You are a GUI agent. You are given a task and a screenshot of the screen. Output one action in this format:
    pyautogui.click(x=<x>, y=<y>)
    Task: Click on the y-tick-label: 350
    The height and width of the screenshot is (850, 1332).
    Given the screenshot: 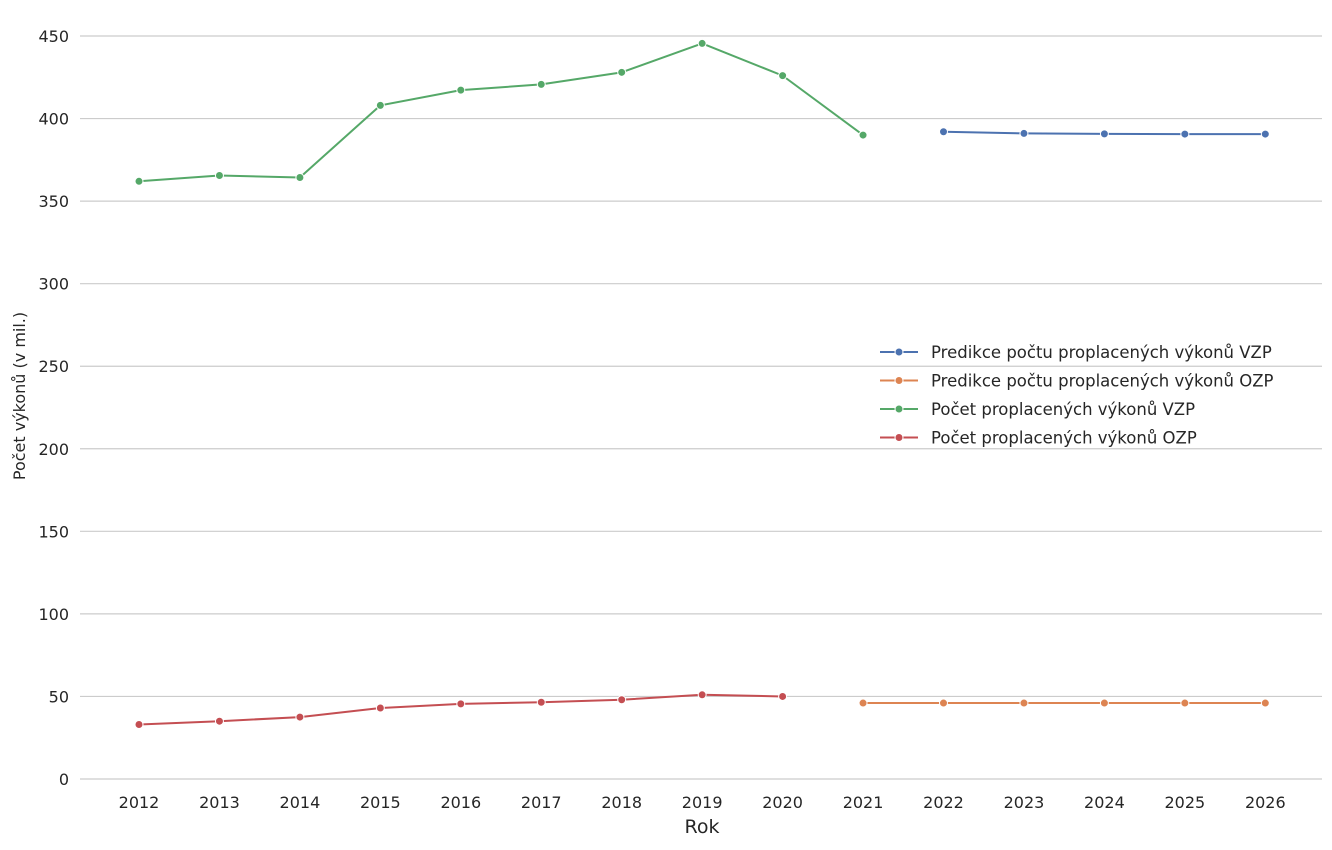 What is the action you would take?
    pyautogui.click(x=53, y=201)
    